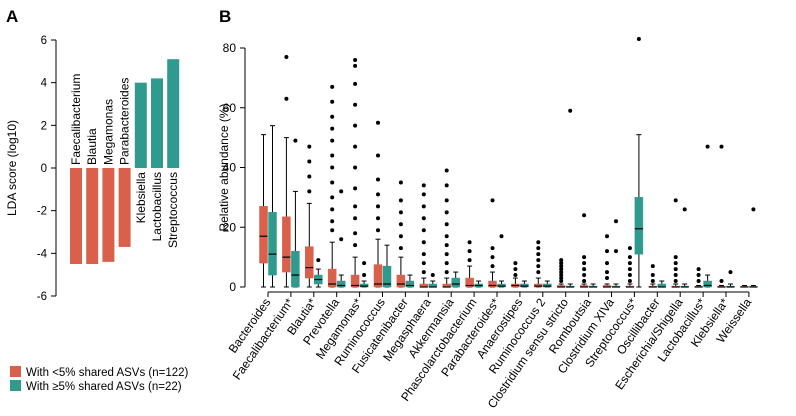 Image resolution: width=796 pixels, height=416 pixels. What do you see at coordinates (42, 297) in the screenshot?
I see `y-tick-label: -6` at bounding box center [42, 297].